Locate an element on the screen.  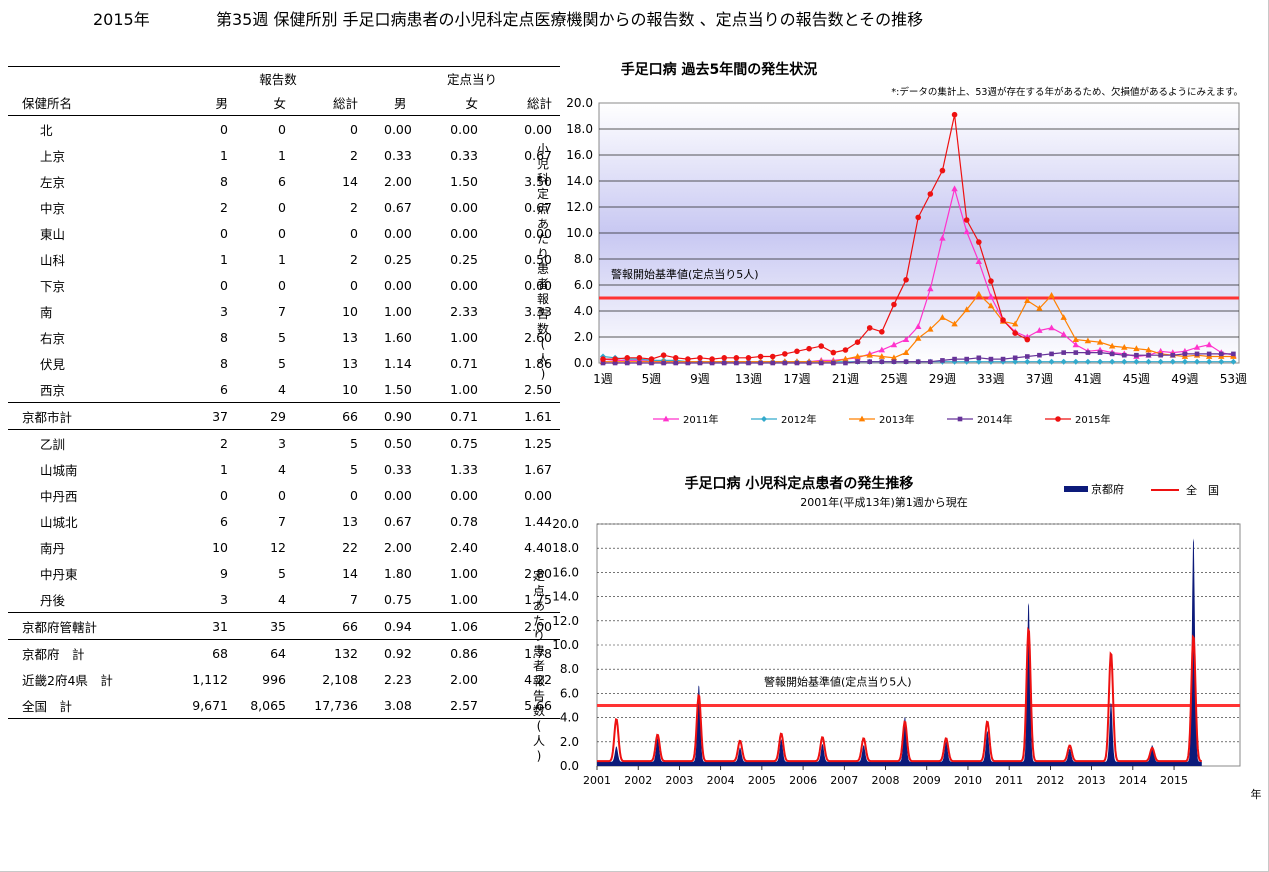
cell-per-total: 1.67 is located at coordinates (538, 469).